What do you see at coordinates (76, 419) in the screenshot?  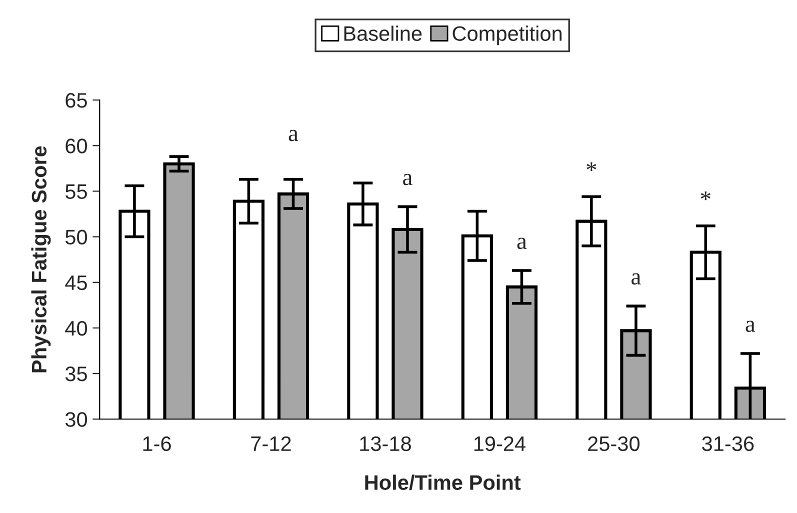 I see `y-tick-label: 30` at bounding box center [76, 419].